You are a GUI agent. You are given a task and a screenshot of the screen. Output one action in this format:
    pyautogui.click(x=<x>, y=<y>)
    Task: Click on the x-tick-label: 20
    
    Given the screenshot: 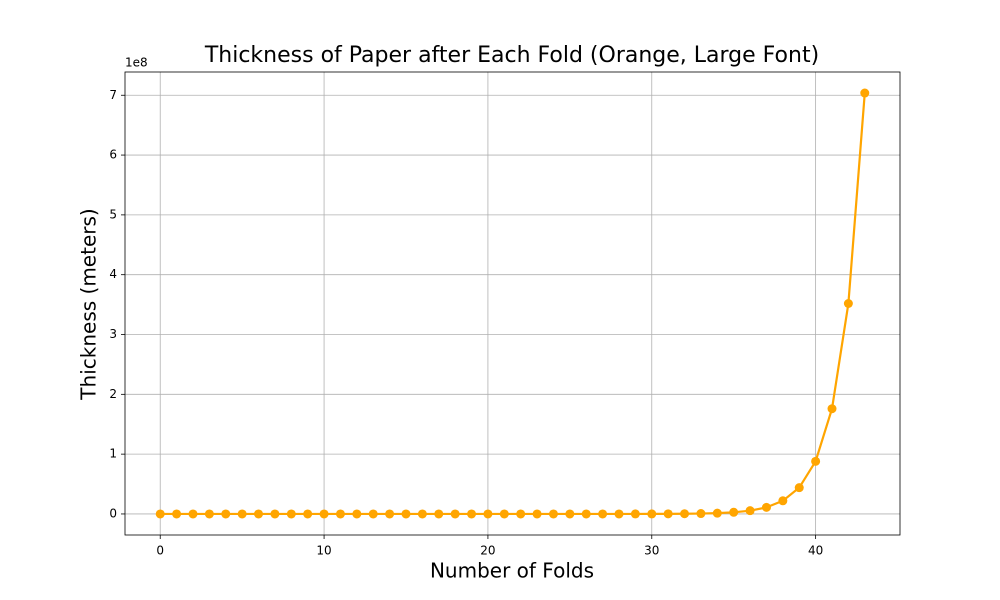 What is the action you would take?
    pyautogui.click(x=487, y=551)
    